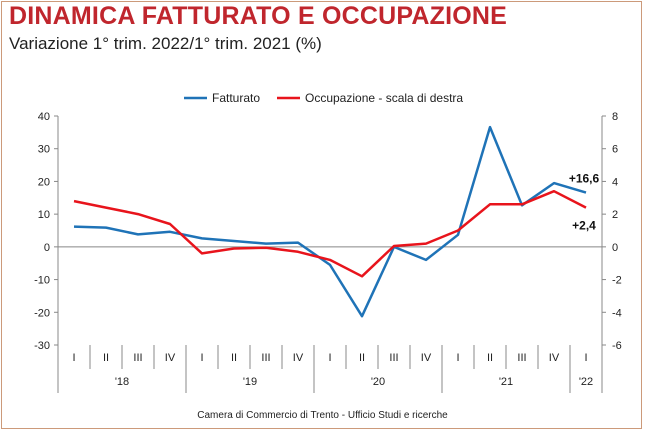 The height and width of the screenshot is (432, 645). What do you see at coordinates (617, 346) in the screenshot?
I see `y-right-tick-label: -6` at bounding box center [617, 346].